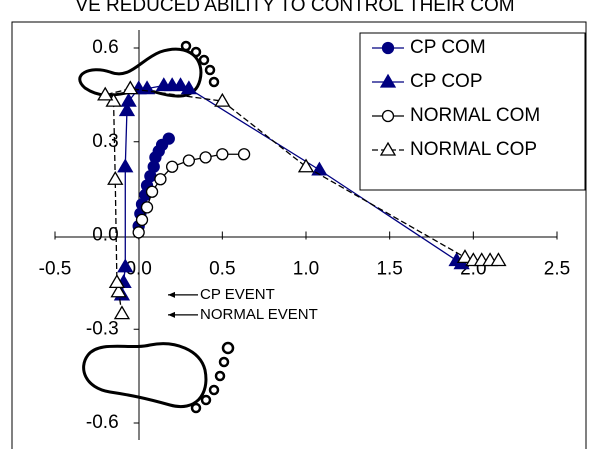 The width and height of the screenshot is (589, 449). Describe the element at coordinates (306, 269) in the screenshot. I see `x-tick-label: 1.0` at that location.